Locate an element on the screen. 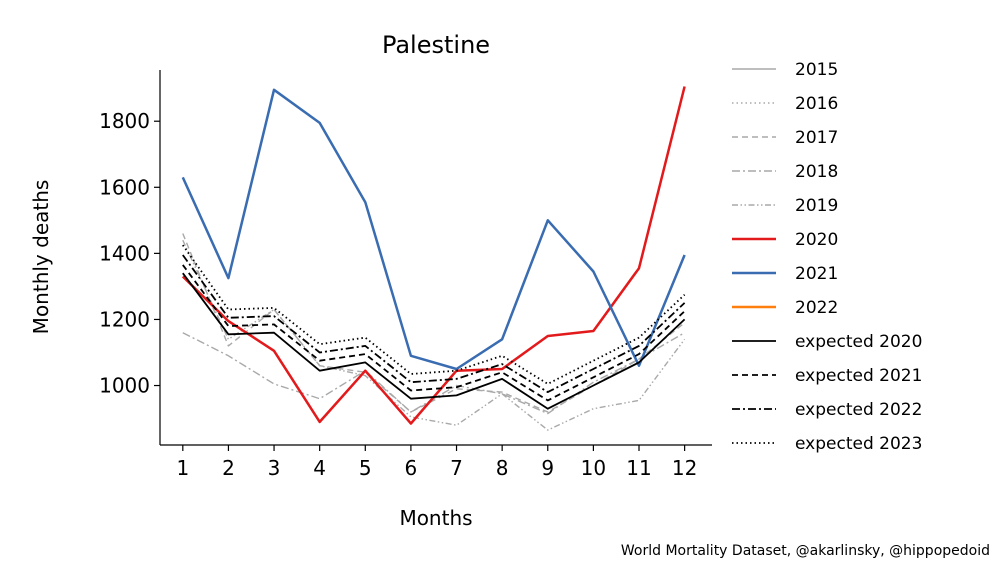 This screenshot has height=562, width=1000. x-tick-label: 10 is located at coordinates (593, 468).